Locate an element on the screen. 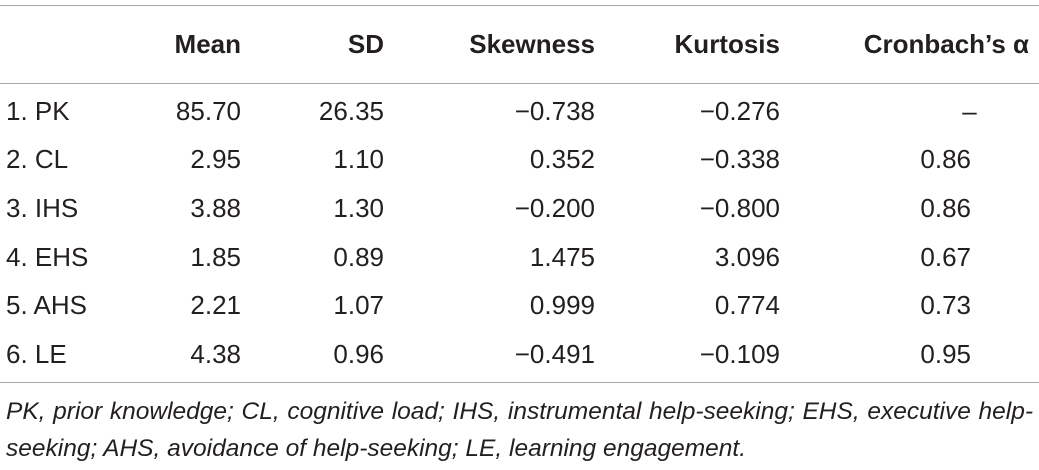 Image resolution: width=1039 pixels, height=470 pixels. row-label: 2. CL is located at coordinates (37, 159).